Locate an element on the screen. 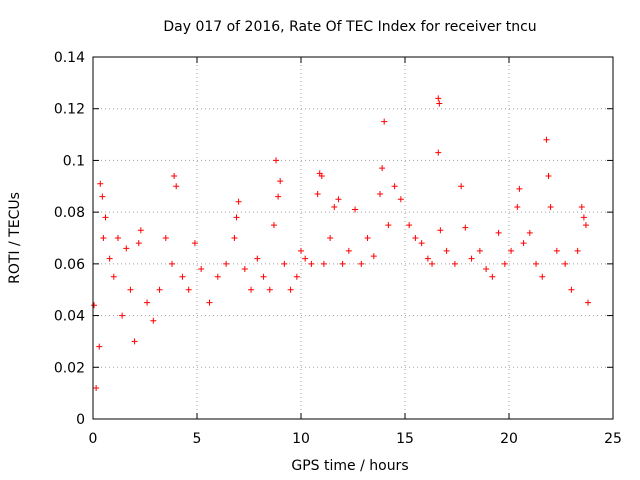  y-tick-label: 0.1 is located at coordinates (74, 161).